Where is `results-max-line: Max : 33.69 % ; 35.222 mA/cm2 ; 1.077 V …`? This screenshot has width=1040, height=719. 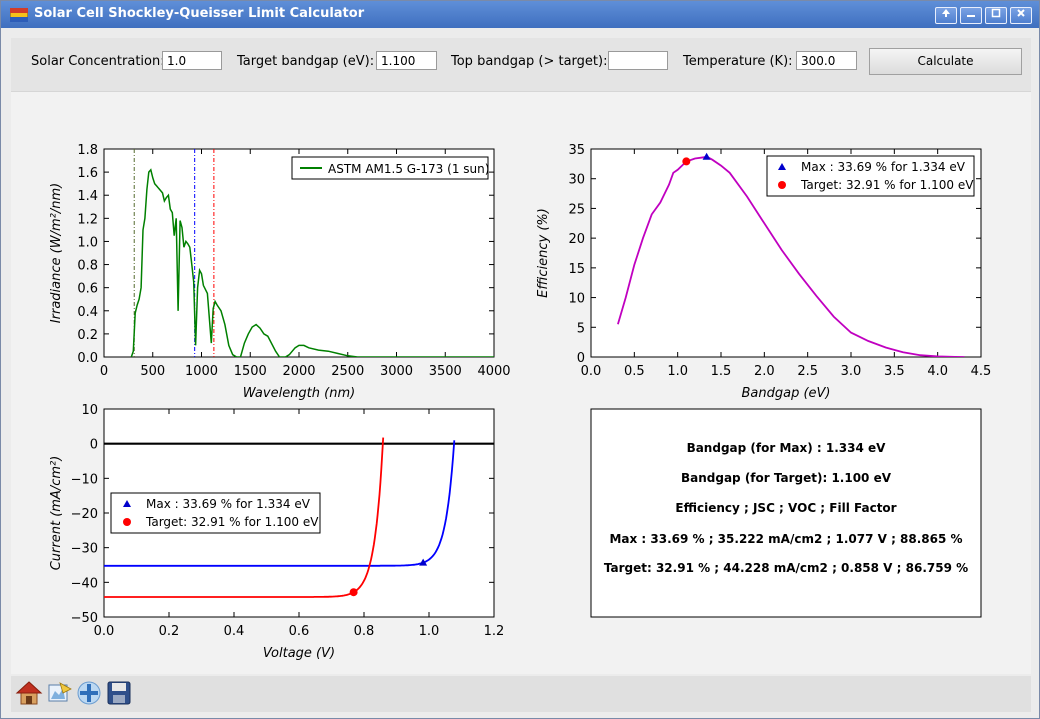
results-max-line: Max : 33.69 % ; 35.222 mA/cm2 ; 1.077 V … is located at coordinates (785, 539).